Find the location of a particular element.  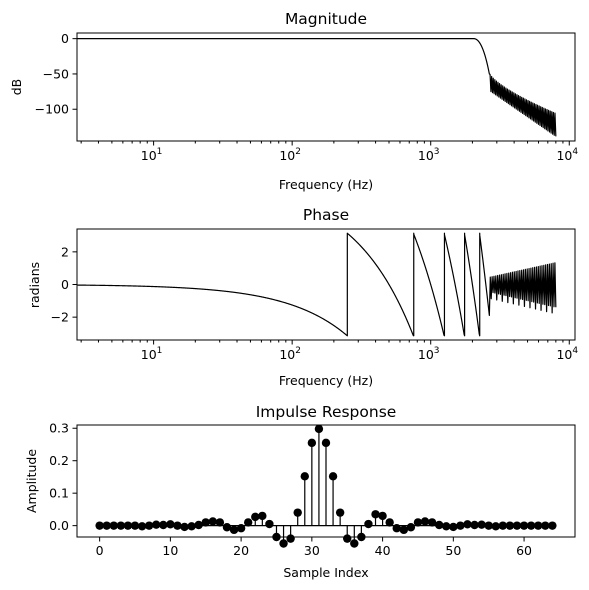

magnitude-x-tick-label: 10¹ is located at coordinates (152, 155).